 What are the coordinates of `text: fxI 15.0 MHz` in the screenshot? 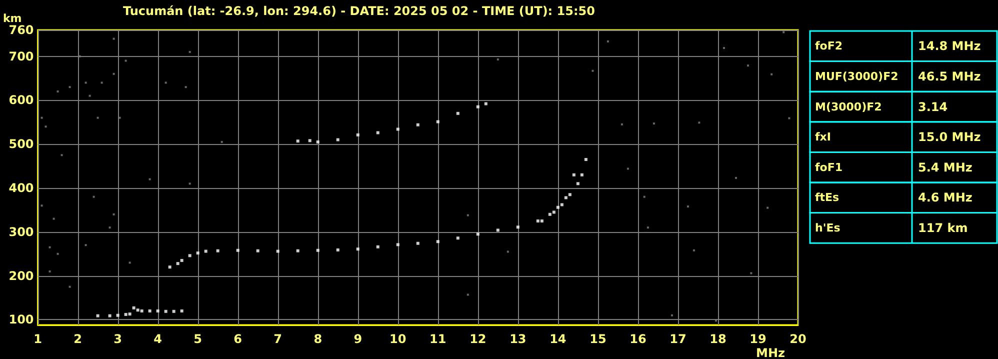 It's located at (898, 137).